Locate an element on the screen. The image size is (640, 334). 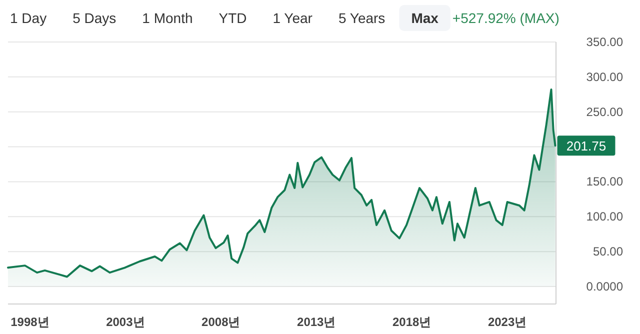
x-tick-label: 2008년 is located at coordinates (221, 322).